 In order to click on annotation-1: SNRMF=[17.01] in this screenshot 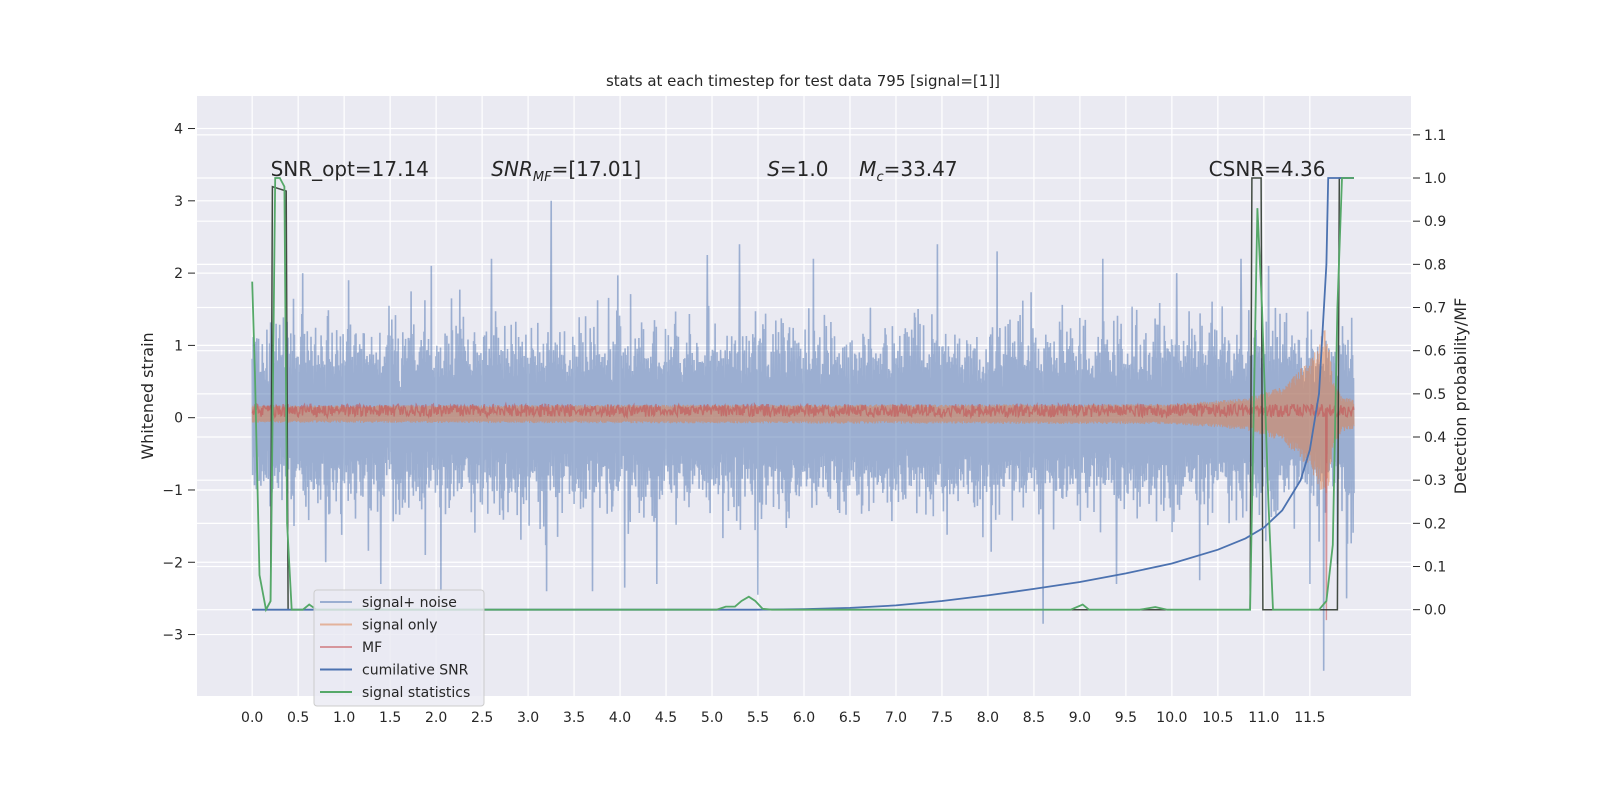, I will do `click(566, 171)`.